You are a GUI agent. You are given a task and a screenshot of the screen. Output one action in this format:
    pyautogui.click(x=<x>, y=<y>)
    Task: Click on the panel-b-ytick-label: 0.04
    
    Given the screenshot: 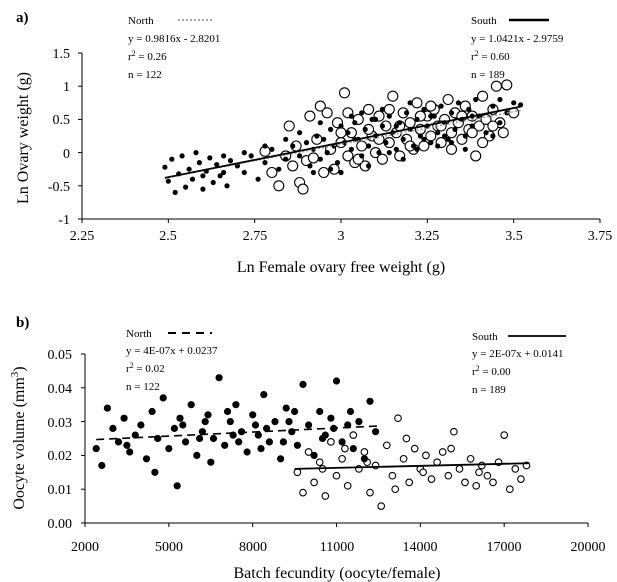 What is the action you would take?
    pyautogui.click(x=60, y=389)
    